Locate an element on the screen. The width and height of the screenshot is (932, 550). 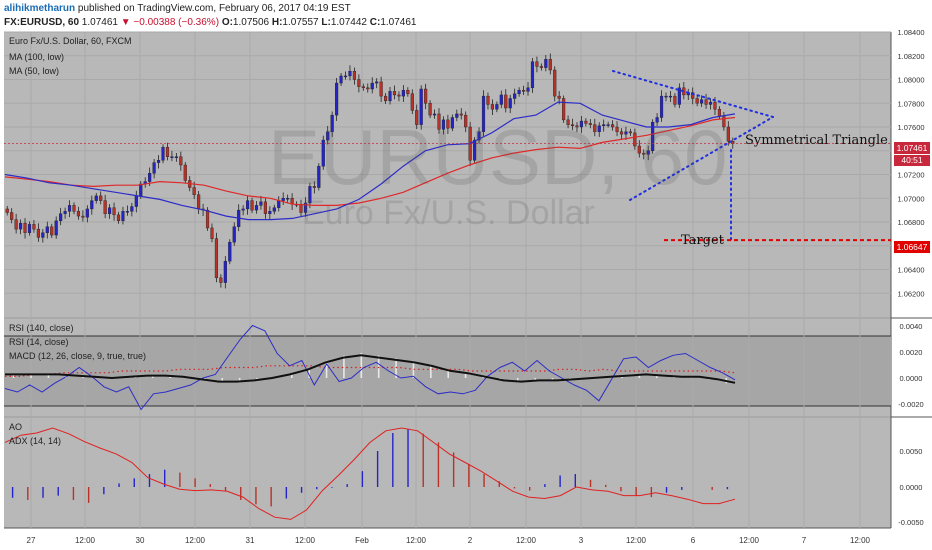
ao-tick-label: 0.0050 is located at coordinates (911, 451).